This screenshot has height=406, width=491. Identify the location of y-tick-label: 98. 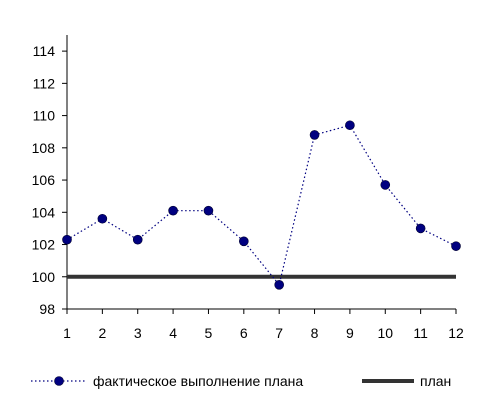
(47, 309).